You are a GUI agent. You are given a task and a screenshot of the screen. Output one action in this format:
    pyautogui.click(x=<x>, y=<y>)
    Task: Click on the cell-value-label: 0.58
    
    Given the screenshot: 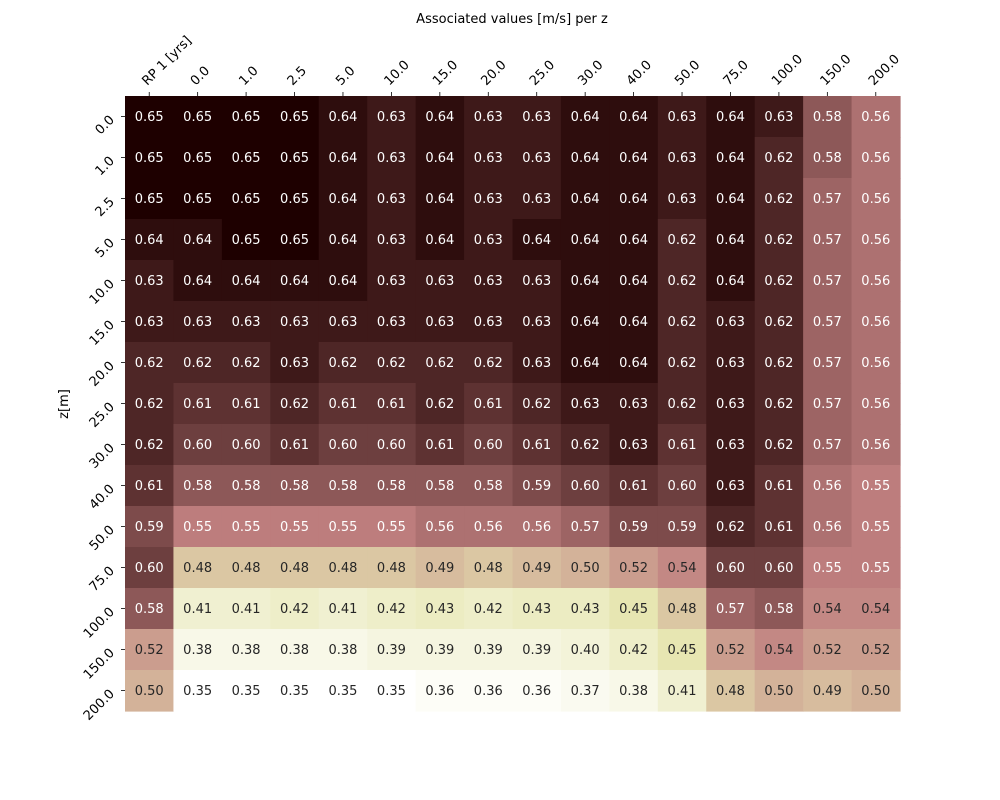 What is the action you would take?
    pyautogui.click(x=488, y=486)
    